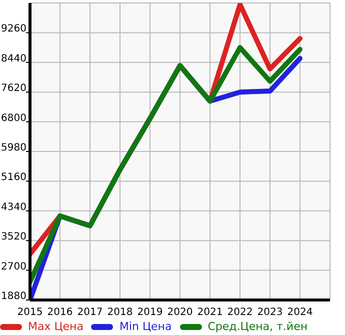  I want to click on y-tick-label: 3520, so click(13, 237).